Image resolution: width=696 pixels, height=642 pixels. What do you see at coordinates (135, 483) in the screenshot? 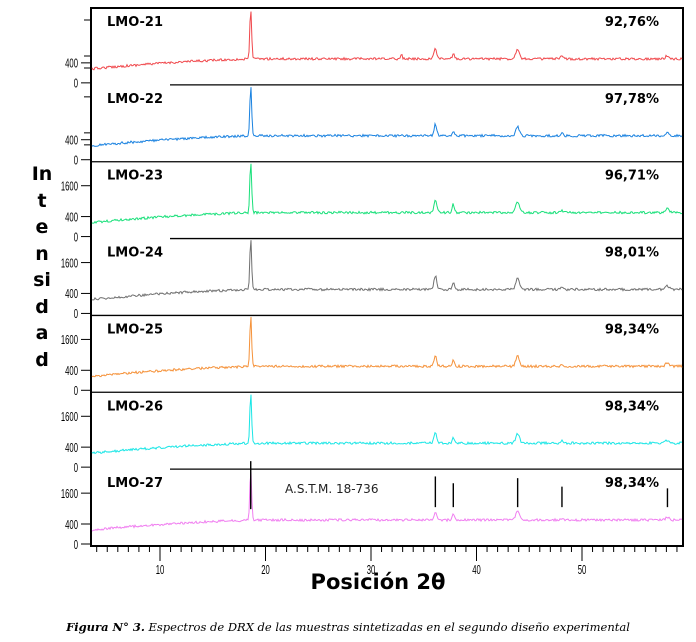
I see `sample-label: LMO-27` at bounding box center [135, 483].